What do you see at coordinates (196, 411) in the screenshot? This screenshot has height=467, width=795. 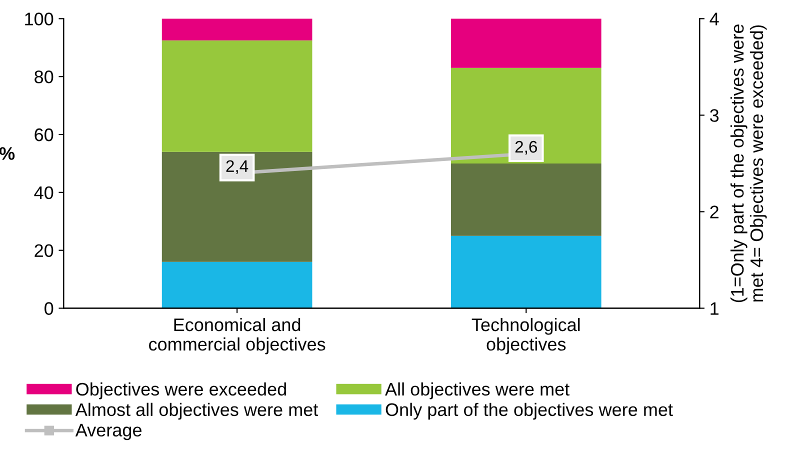 I see `legend-label: Almost all objectives were met` at bounding box center [196, 411].